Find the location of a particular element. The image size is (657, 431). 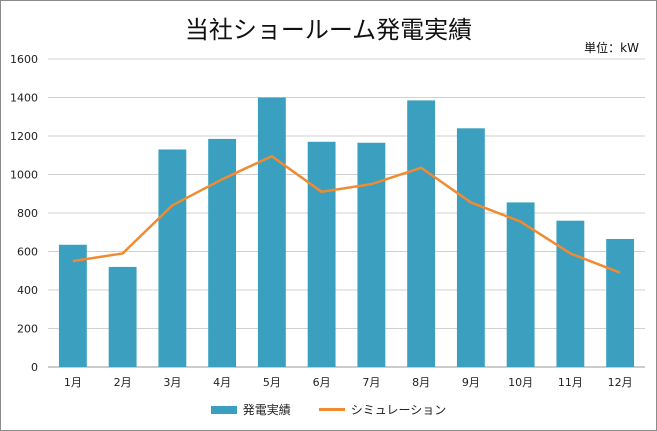

chart-title: 当社ショールーム発電実績 is located at coordinates (328, 30).